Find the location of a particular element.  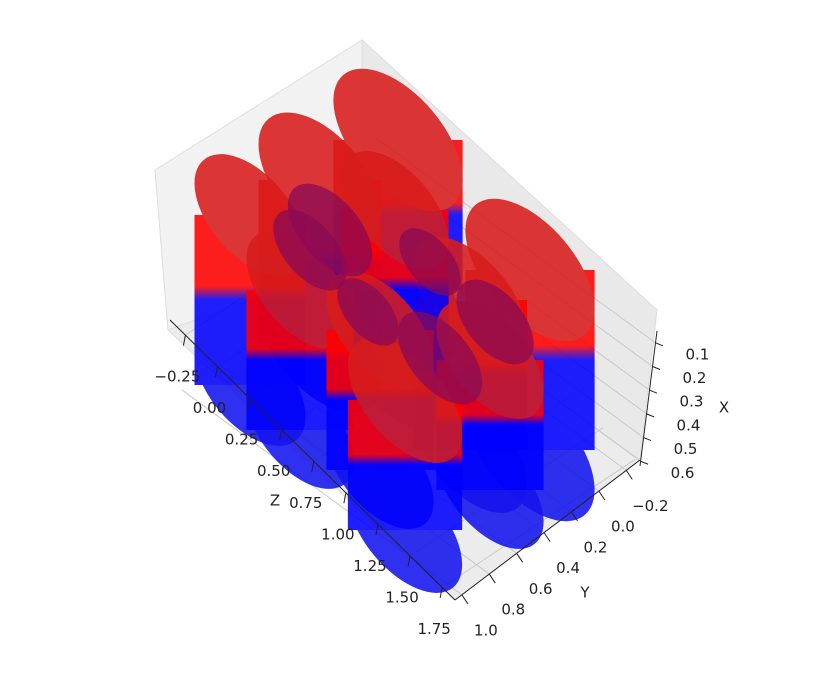

z-tick-label: 0.25 is located at coordinates (241, 440).